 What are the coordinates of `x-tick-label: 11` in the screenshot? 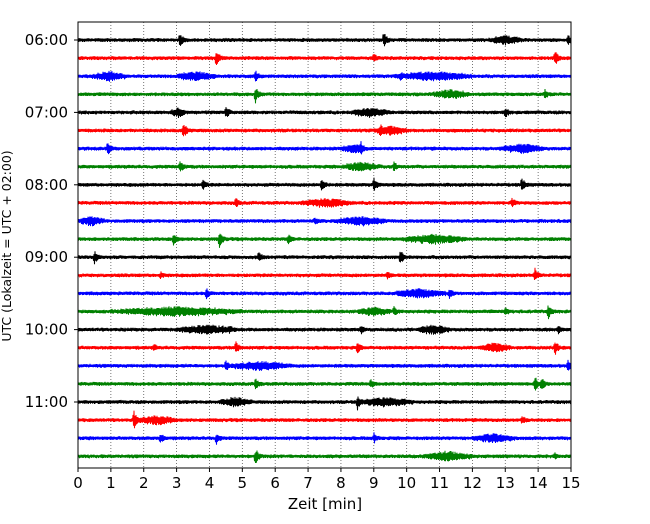 It's located at (439, 483).